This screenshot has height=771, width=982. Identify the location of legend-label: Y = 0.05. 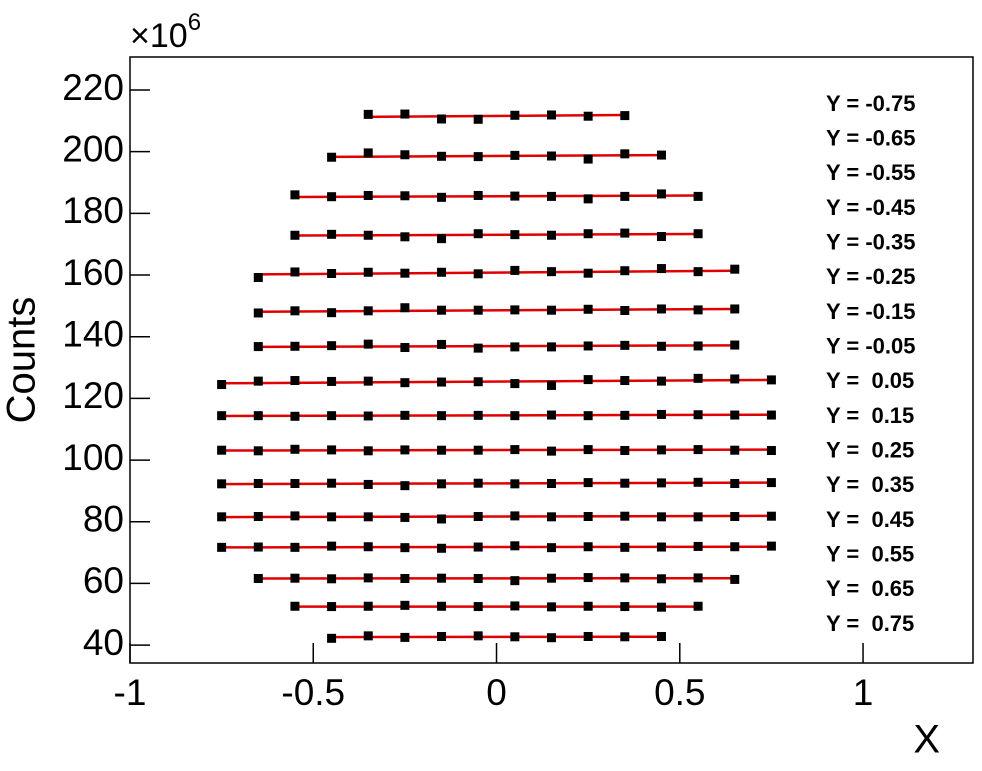
(870, 380).